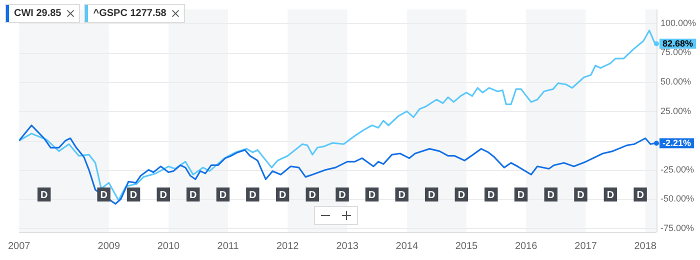  Describe the element at coordinates (676, 143) in the screenshot. I see `annotation: -2.21%` at that location.